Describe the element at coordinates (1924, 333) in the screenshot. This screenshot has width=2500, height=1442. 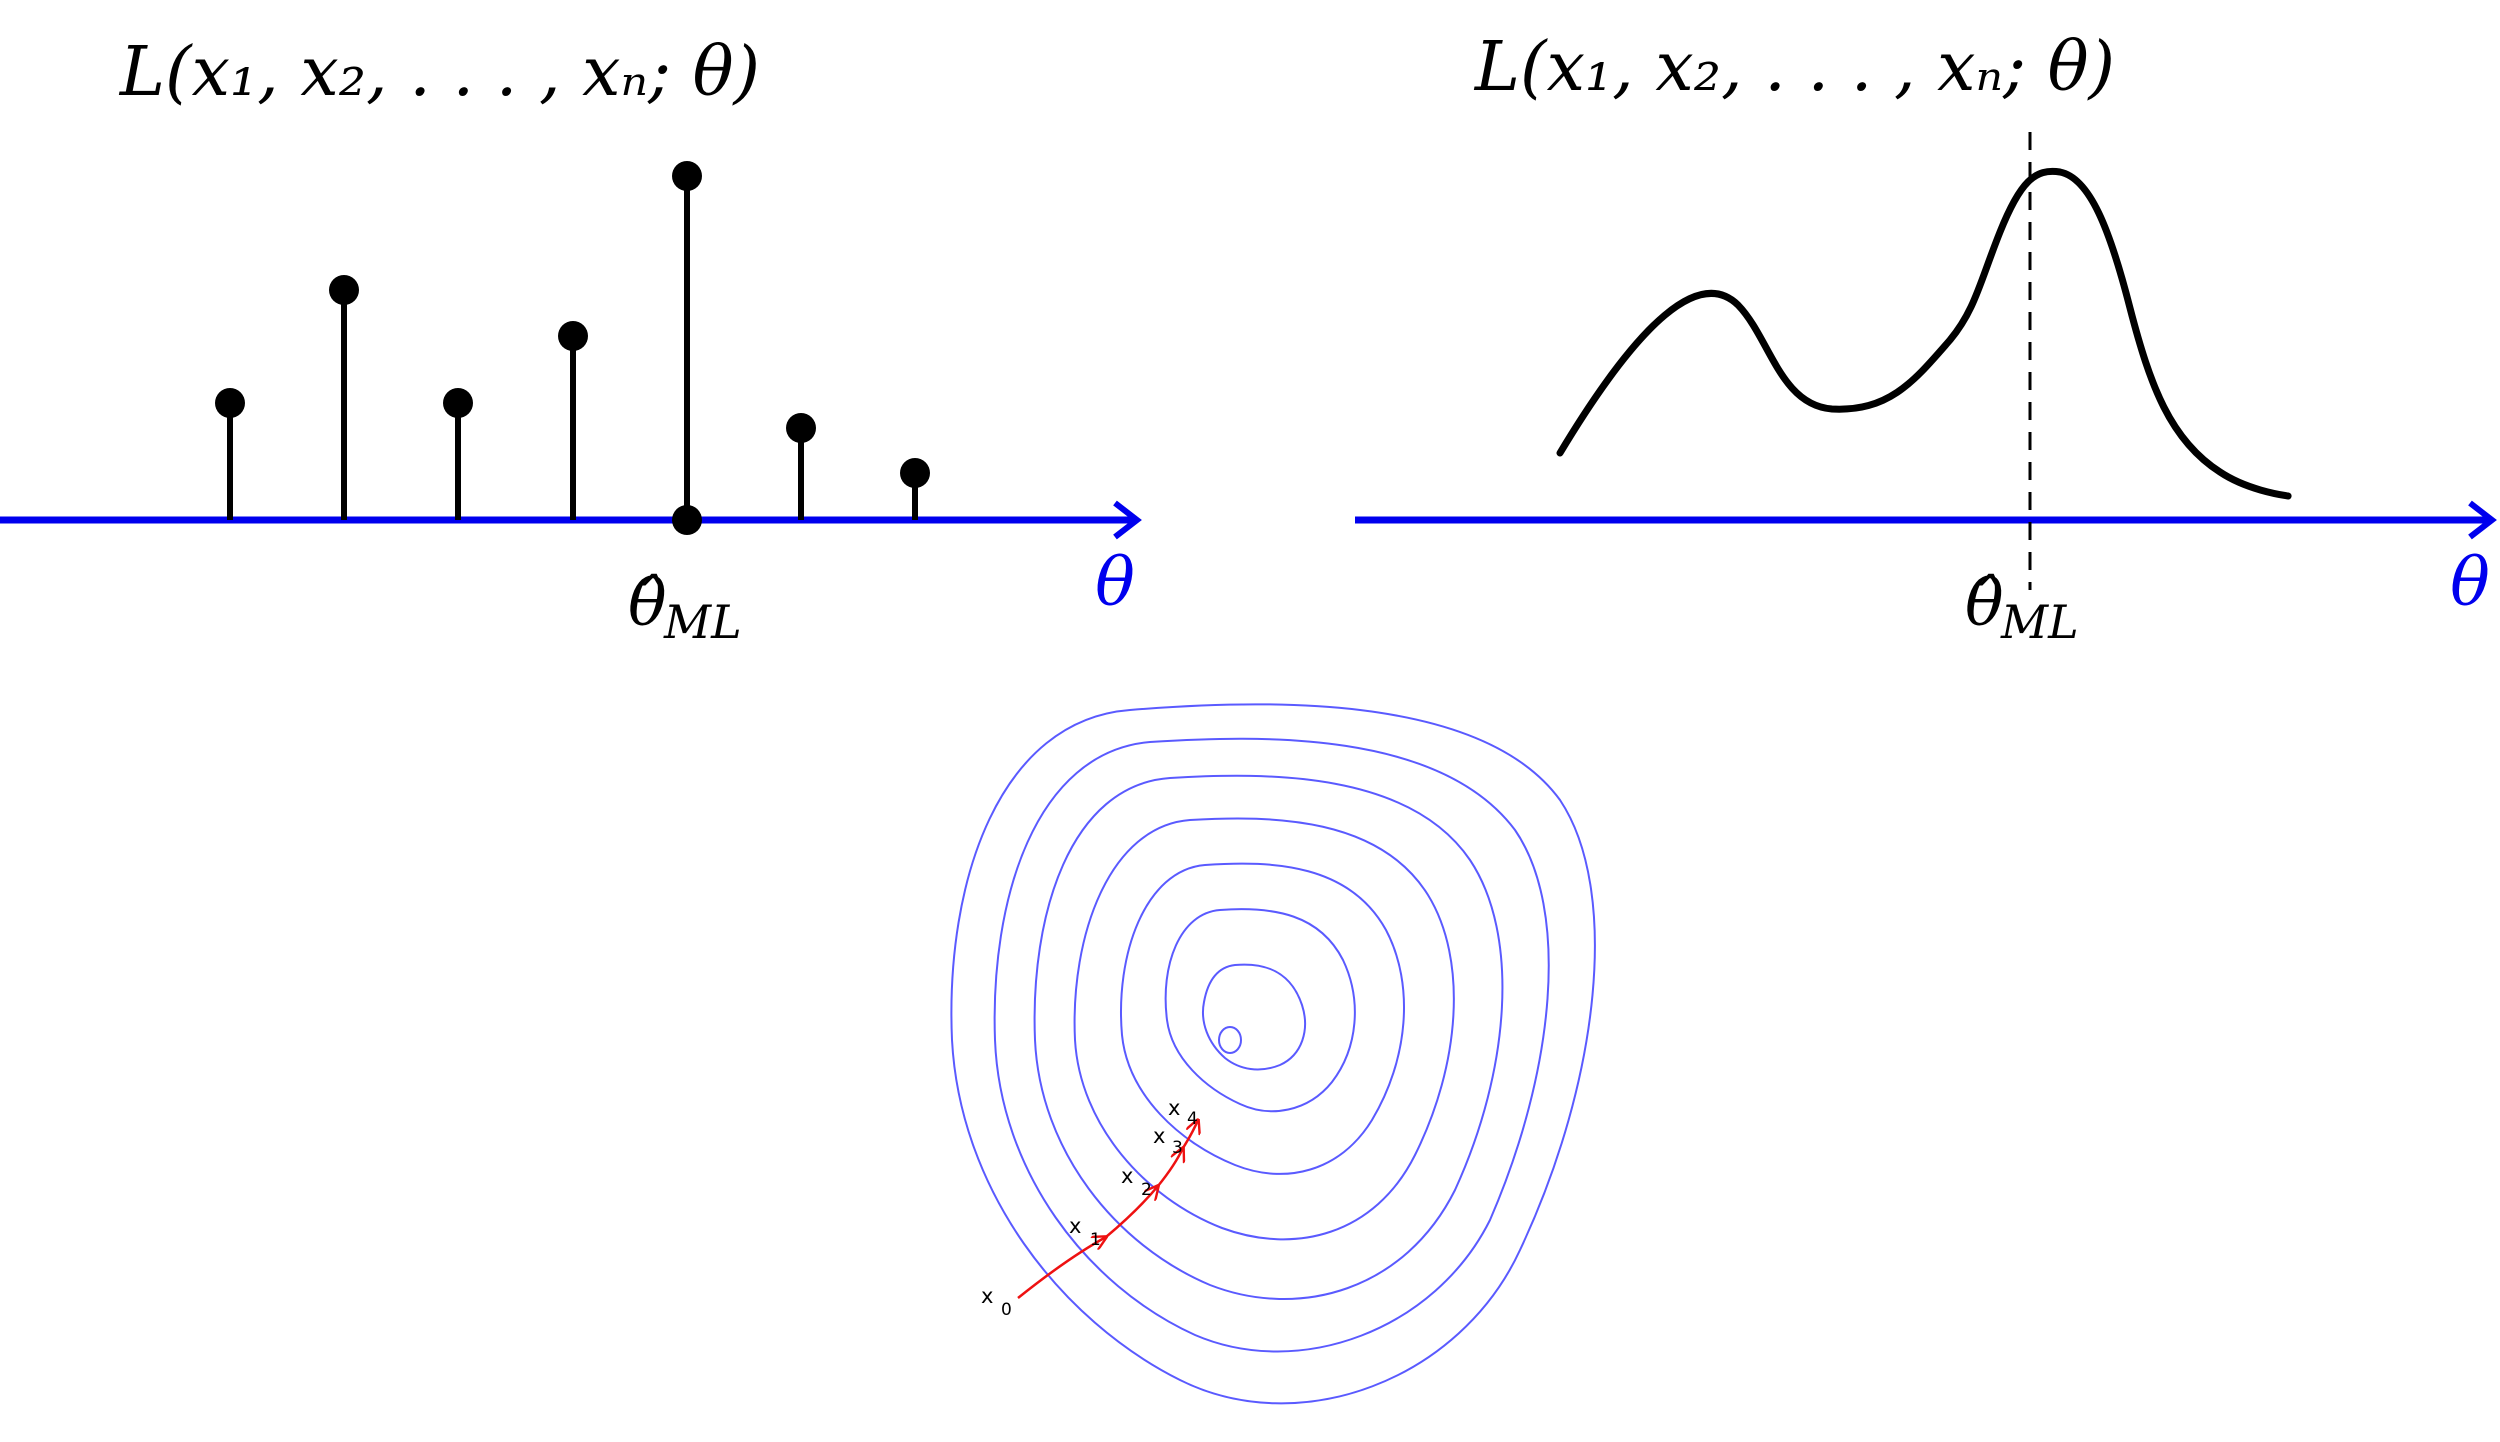
I see `likelihood-curve` at that location.